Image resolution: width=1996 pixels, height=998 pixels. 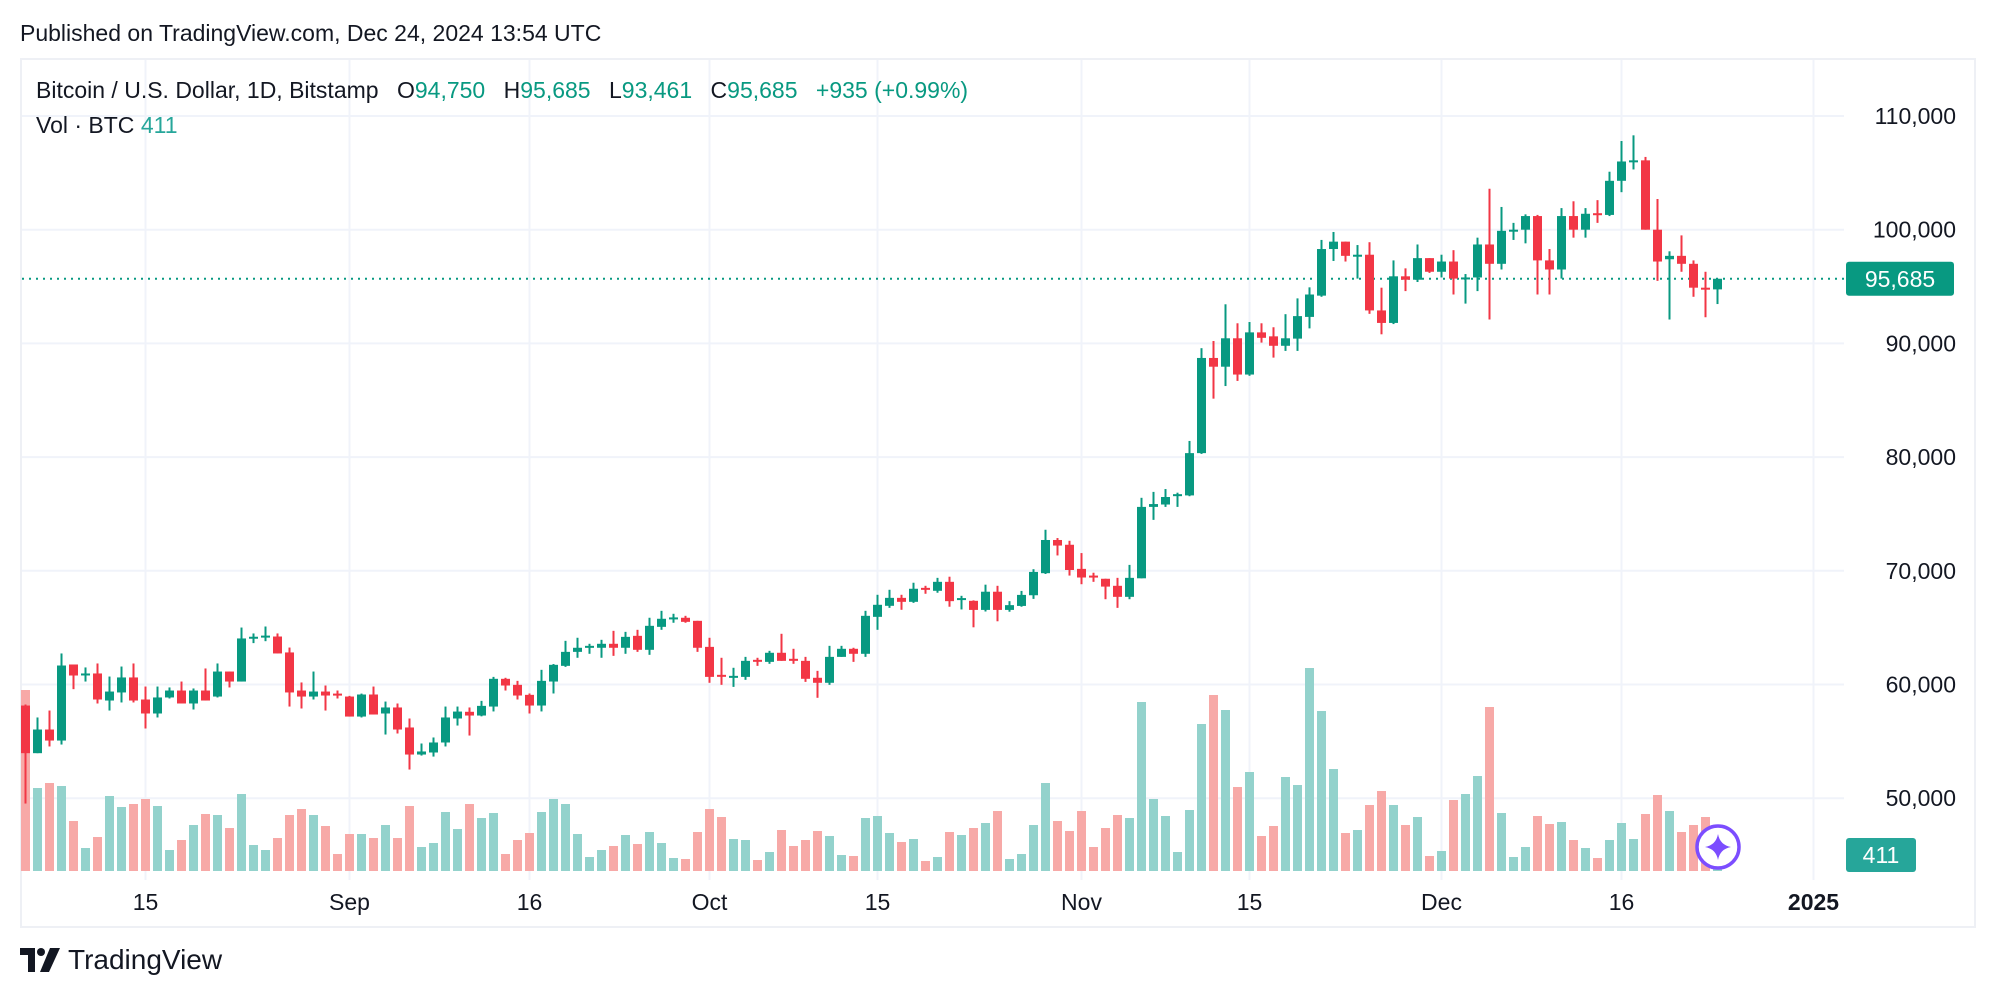 What do you see at coordinates (1718, 847) in the screenshot?
I see `assistant-button` at bounding box center [1718, 847].